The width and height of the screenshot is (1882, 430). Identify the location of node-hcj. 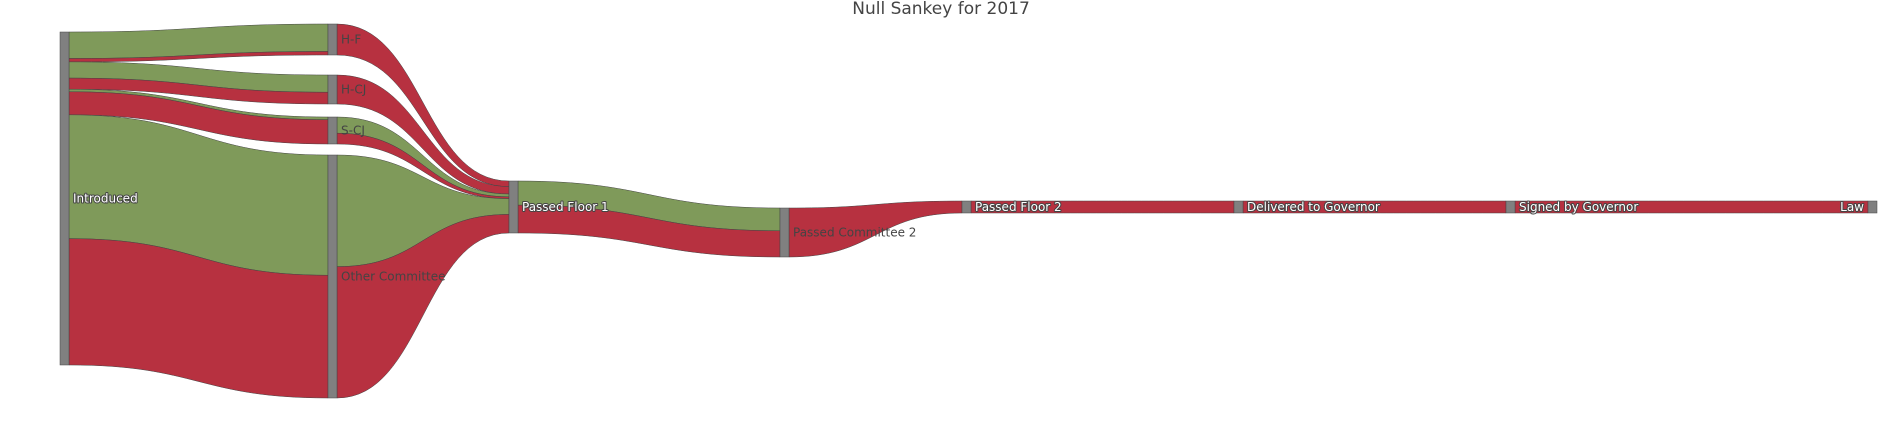
(332, 89).